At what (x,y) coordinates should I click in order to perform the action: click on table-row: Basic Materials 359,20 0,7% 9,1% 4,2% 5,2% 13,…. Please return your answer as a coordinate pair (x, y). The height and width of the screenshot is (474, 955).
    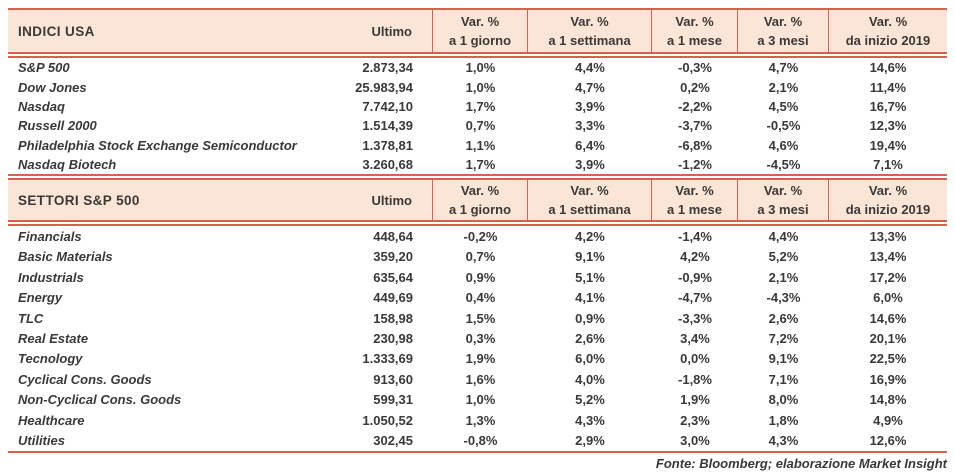
    Looking at the image, I should click on (477, 257).